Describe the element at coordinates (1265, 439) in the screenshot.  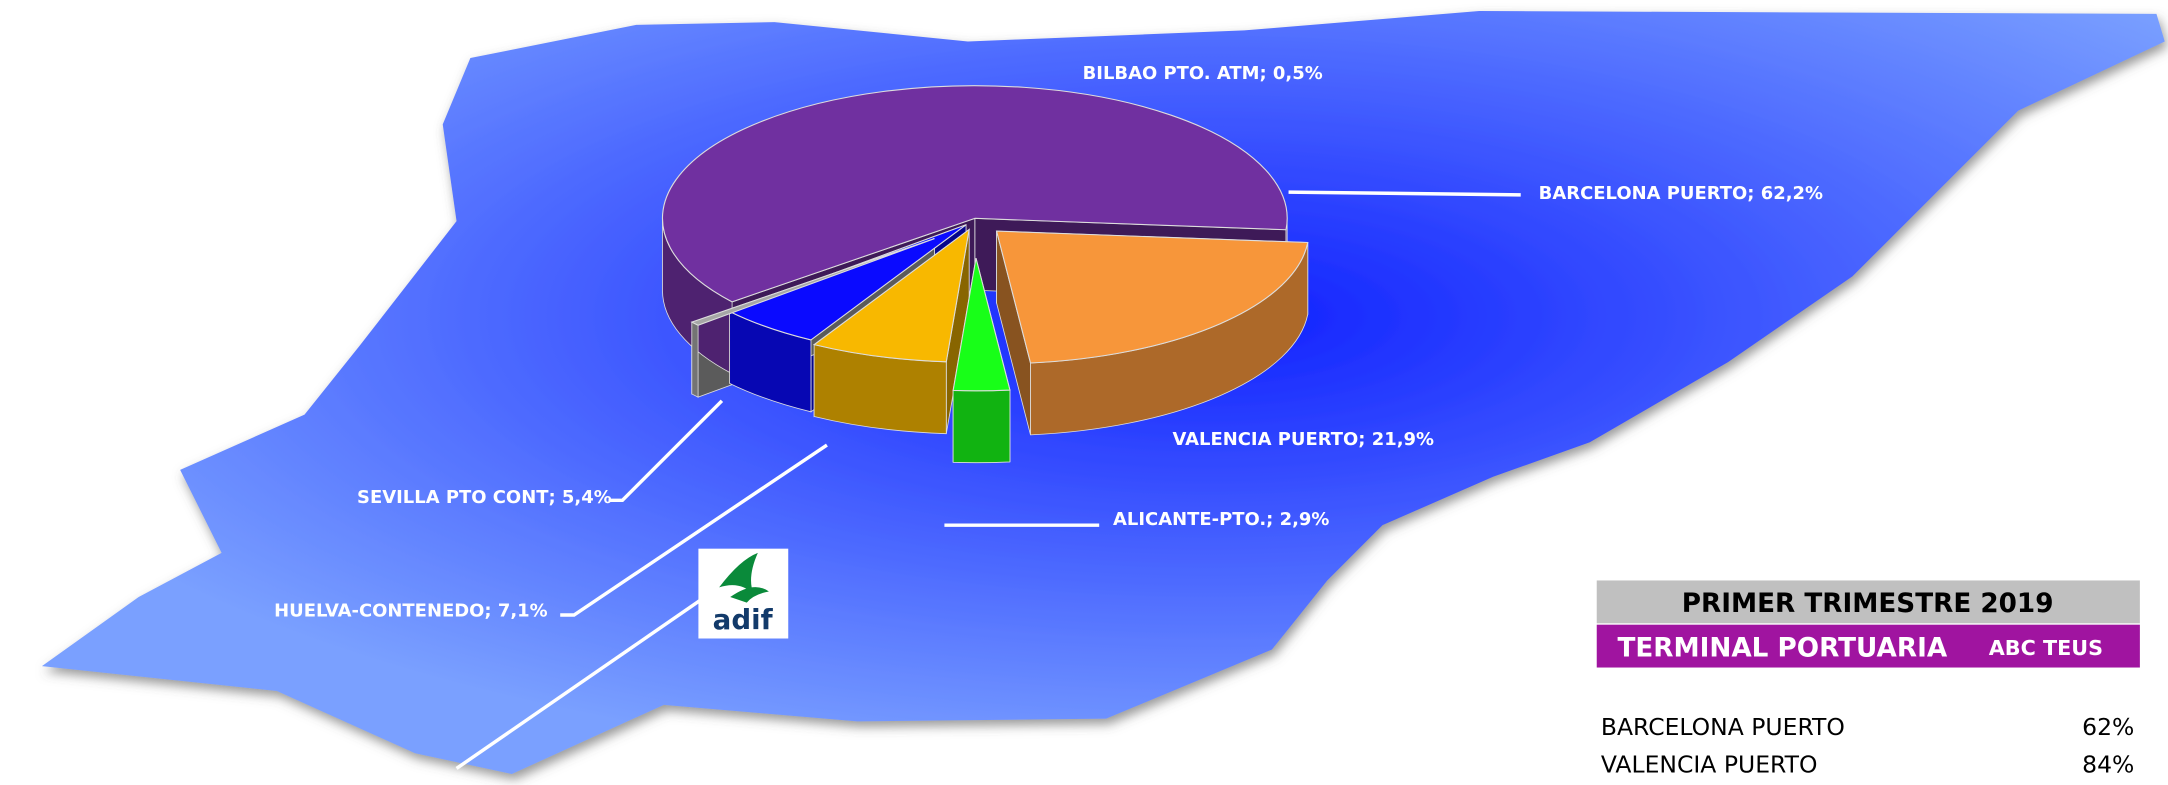
I see `slice-label-name: VALENCIA PUERTO` at that location.